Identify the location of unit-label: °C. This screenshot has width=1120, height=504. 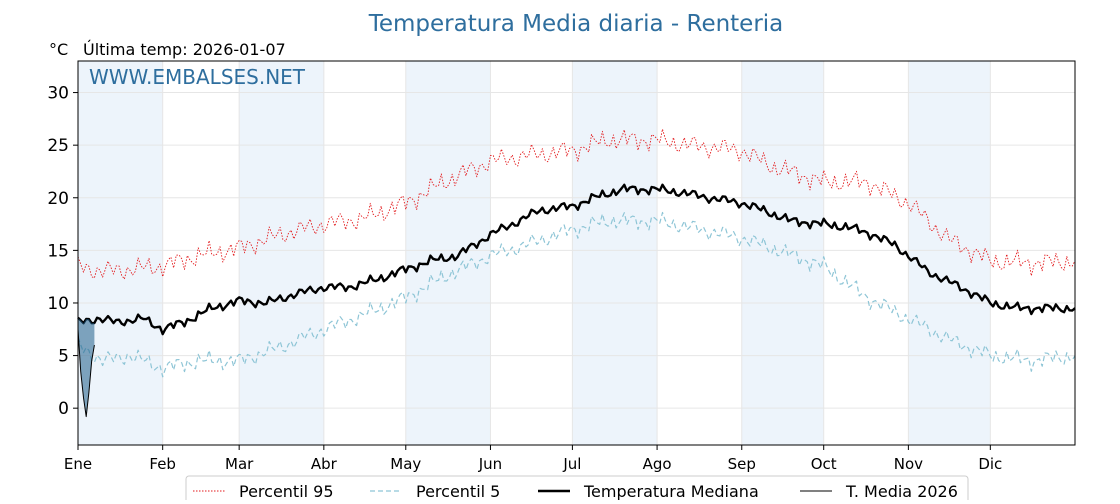
(58, 49).